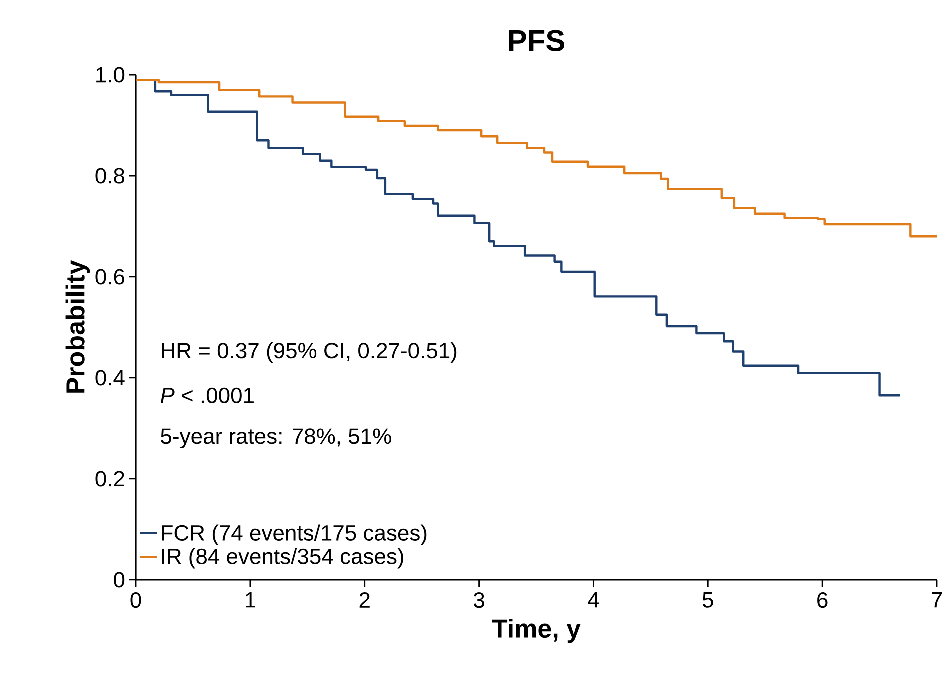 This screenshot has height=690, width=947. Describe the element at coordinates (479, 600) in the screenshot. I see `x-tick-label: 3` at that location.